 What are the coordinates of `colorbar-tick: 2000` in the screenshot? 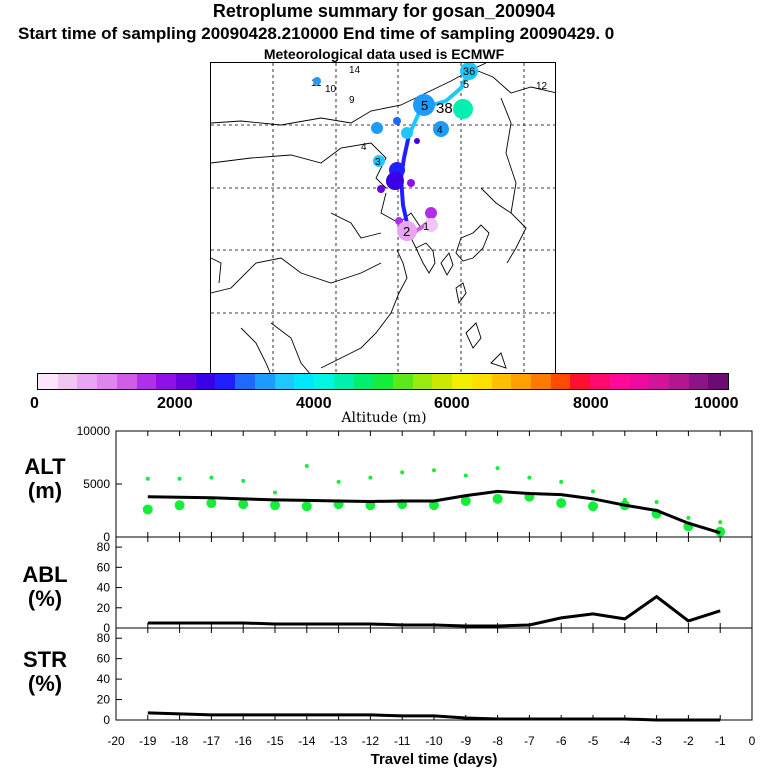 It's located at (175, 403).